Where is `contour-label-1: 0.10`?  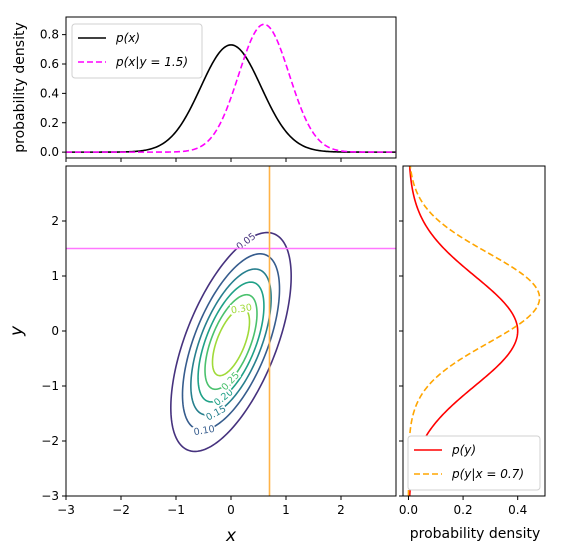 contour-label-1: 0.10 is located at coordinates (204, 431).